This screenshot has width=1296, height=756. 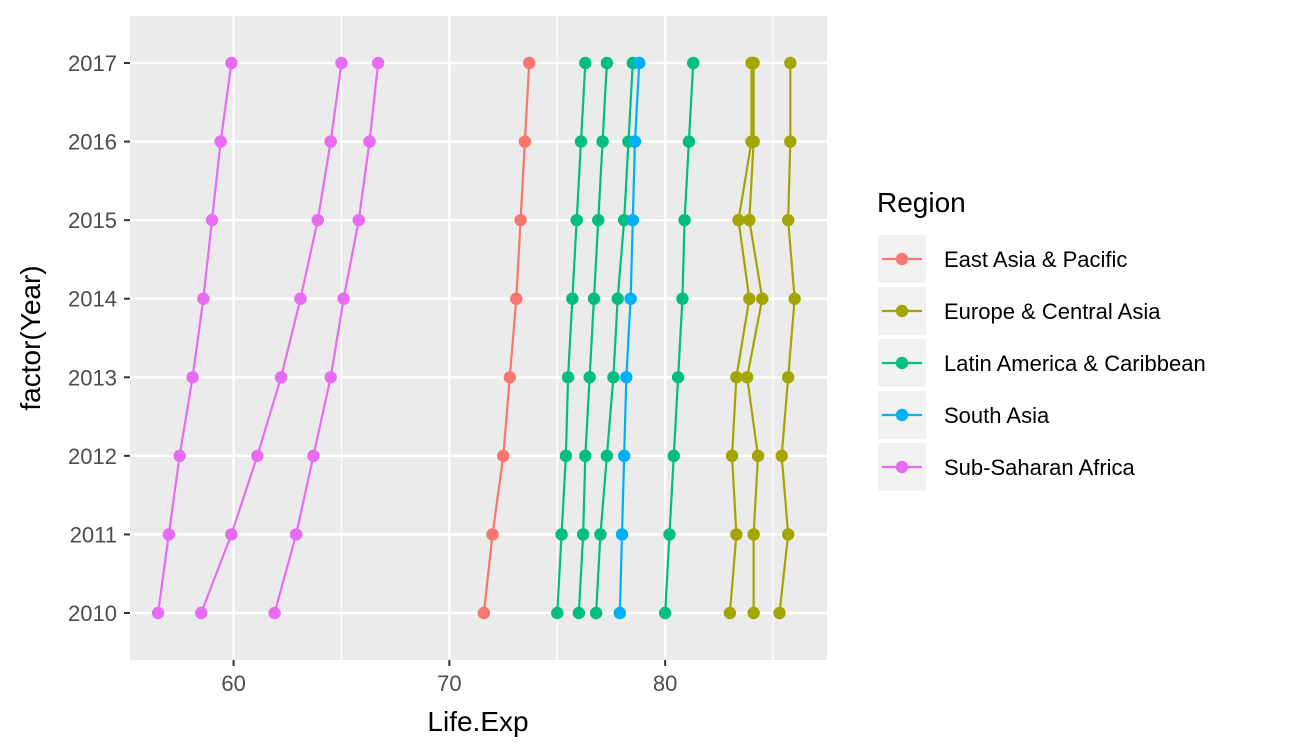 I want to click on legend-item: Europe & Central Asia, so click(x=1019, y=311).